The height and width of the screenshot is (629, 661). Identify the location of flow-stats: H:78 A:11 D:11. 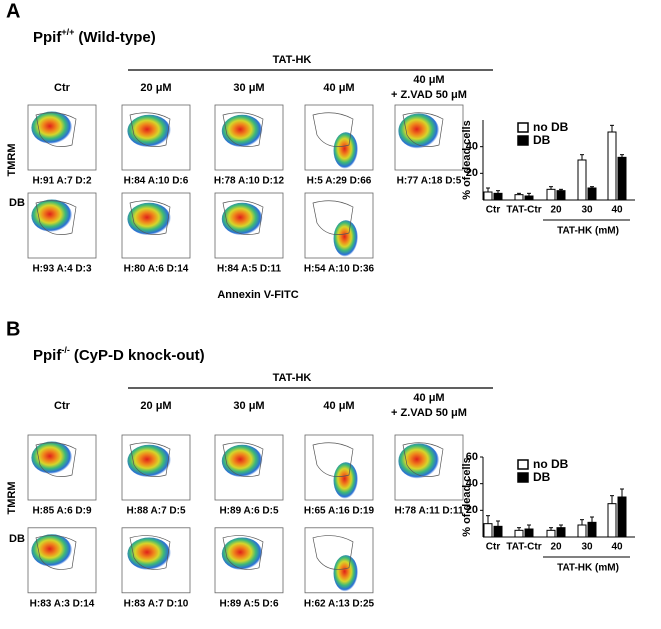
(429, 511).